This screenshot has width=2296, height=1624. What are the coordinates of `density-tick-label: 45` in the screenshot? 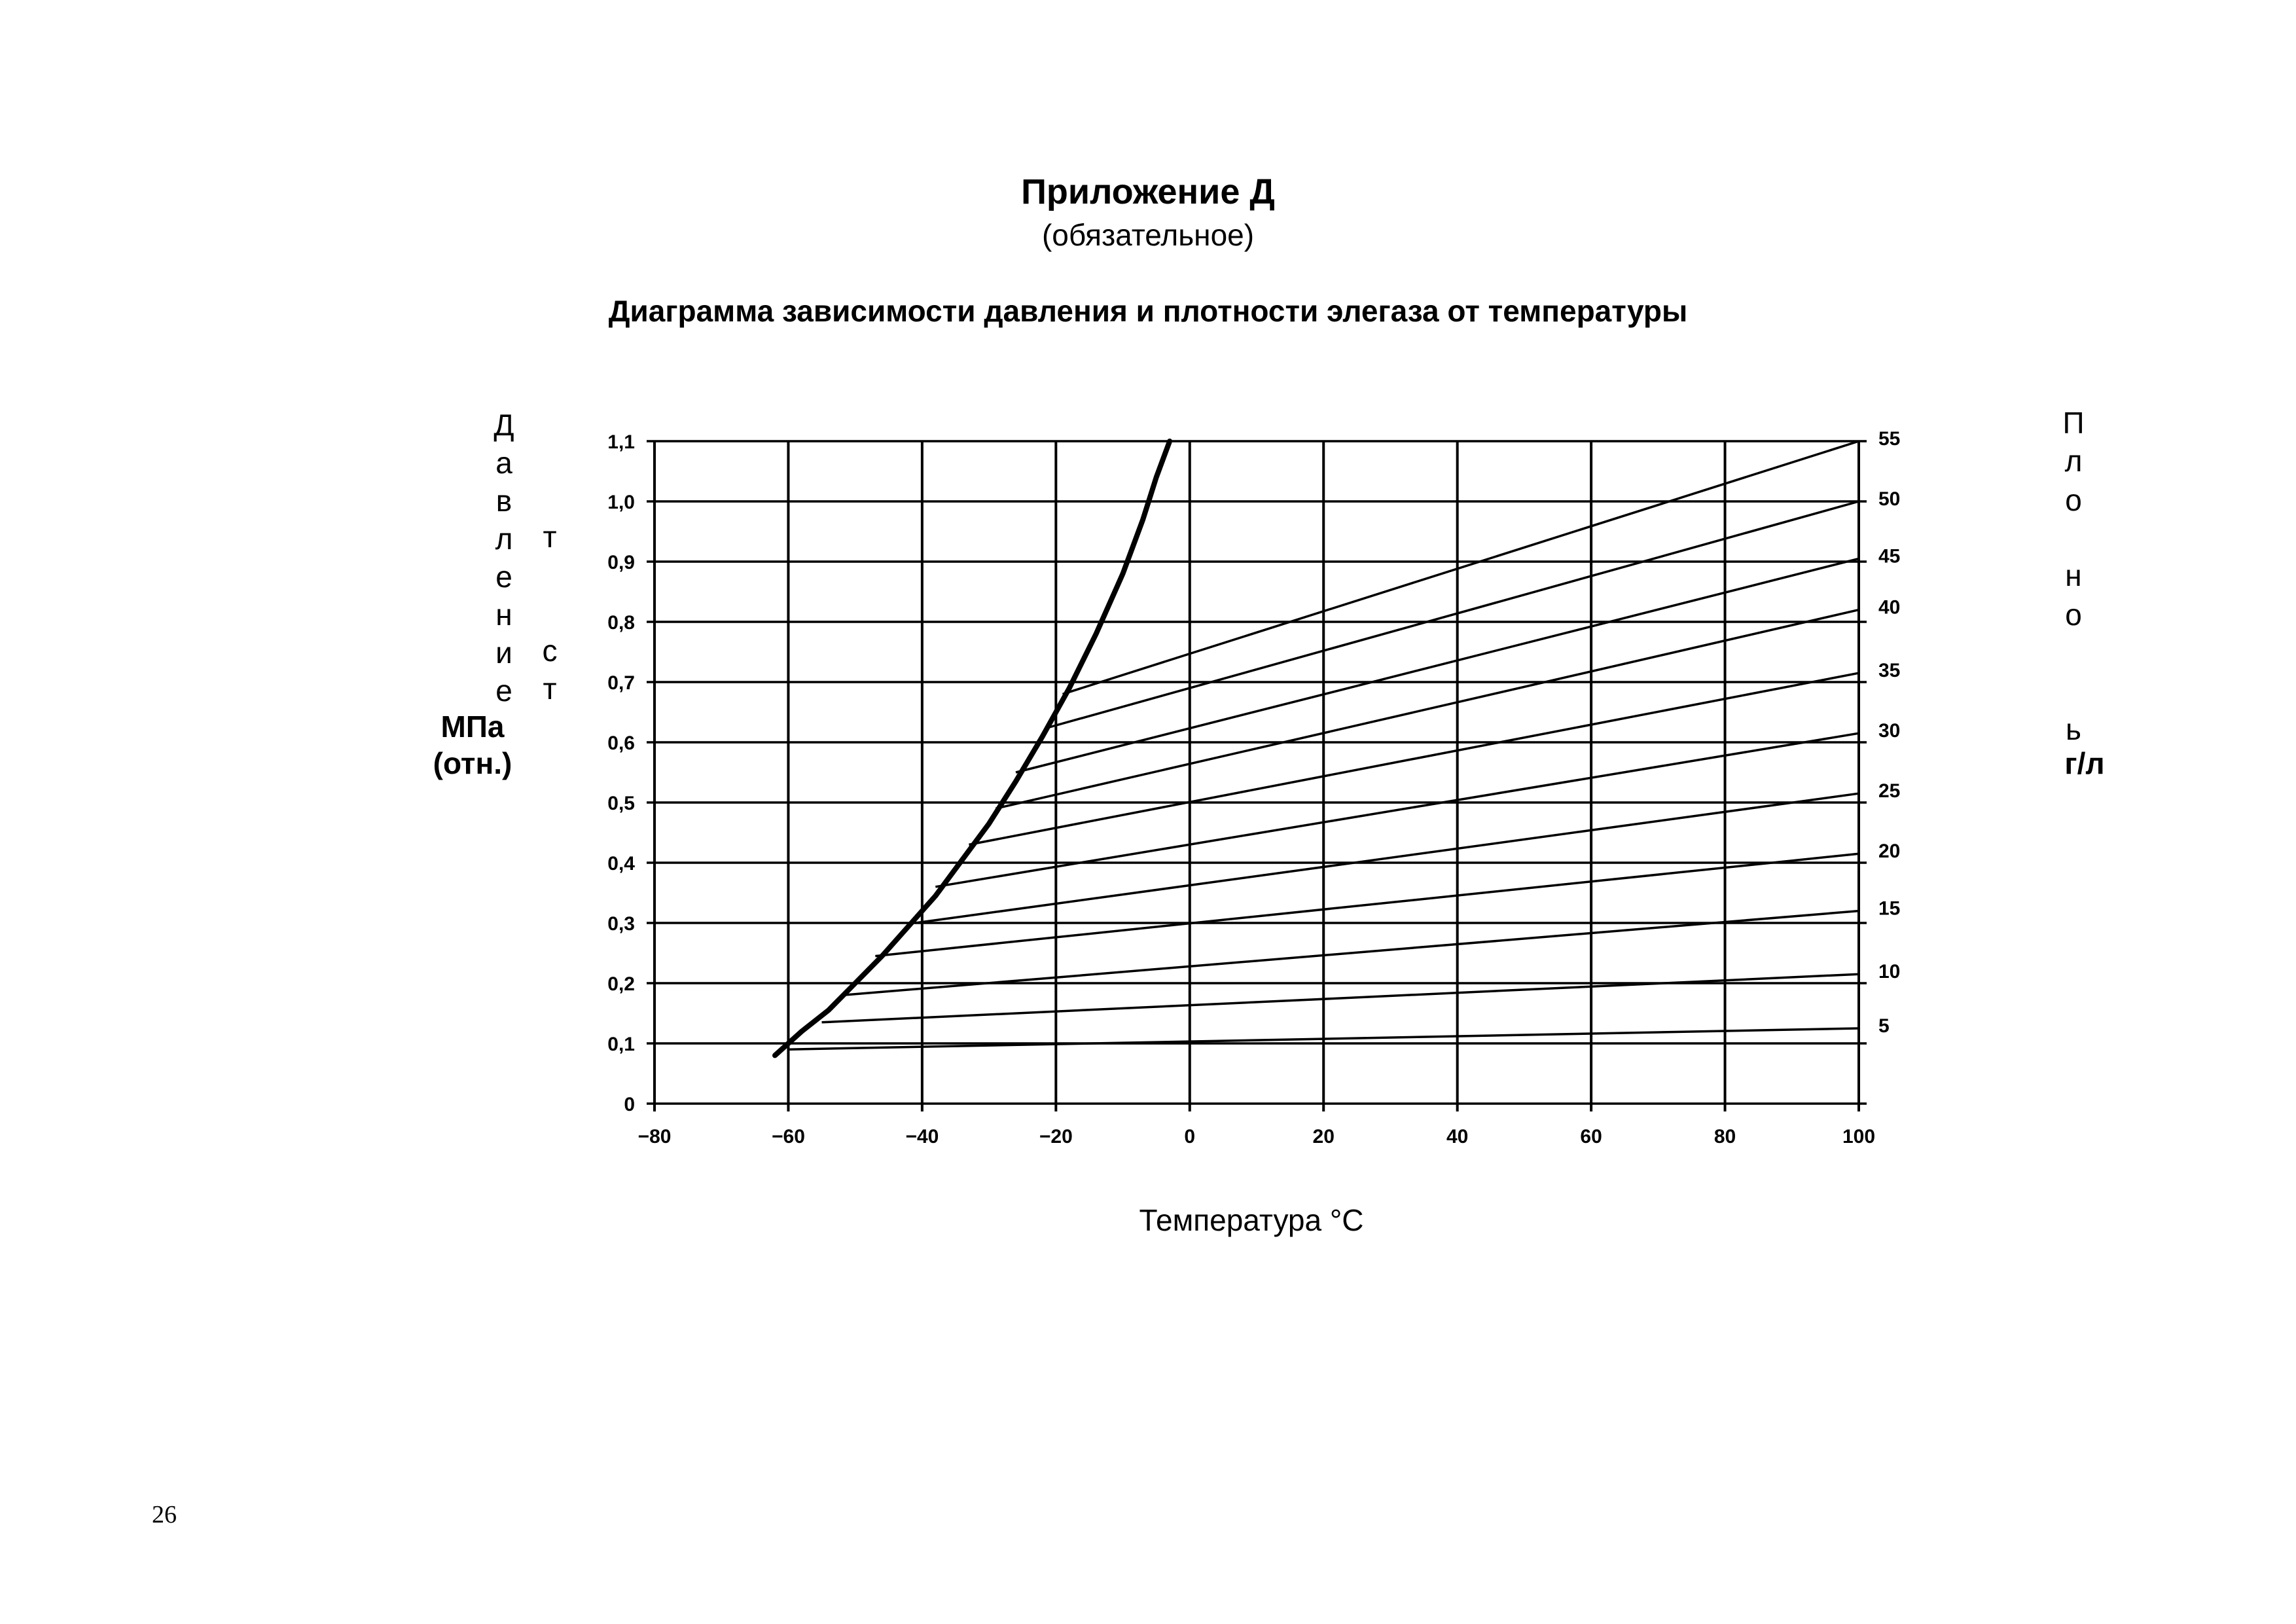 It's located at (1889, 556).